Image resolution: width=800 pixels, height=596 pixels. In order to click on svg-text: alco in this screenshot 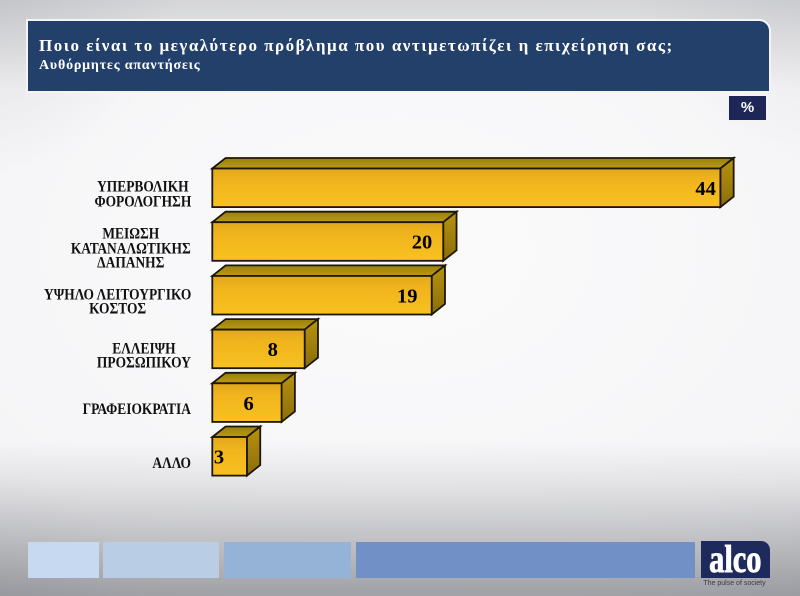, I will do `click(735, 559)`.